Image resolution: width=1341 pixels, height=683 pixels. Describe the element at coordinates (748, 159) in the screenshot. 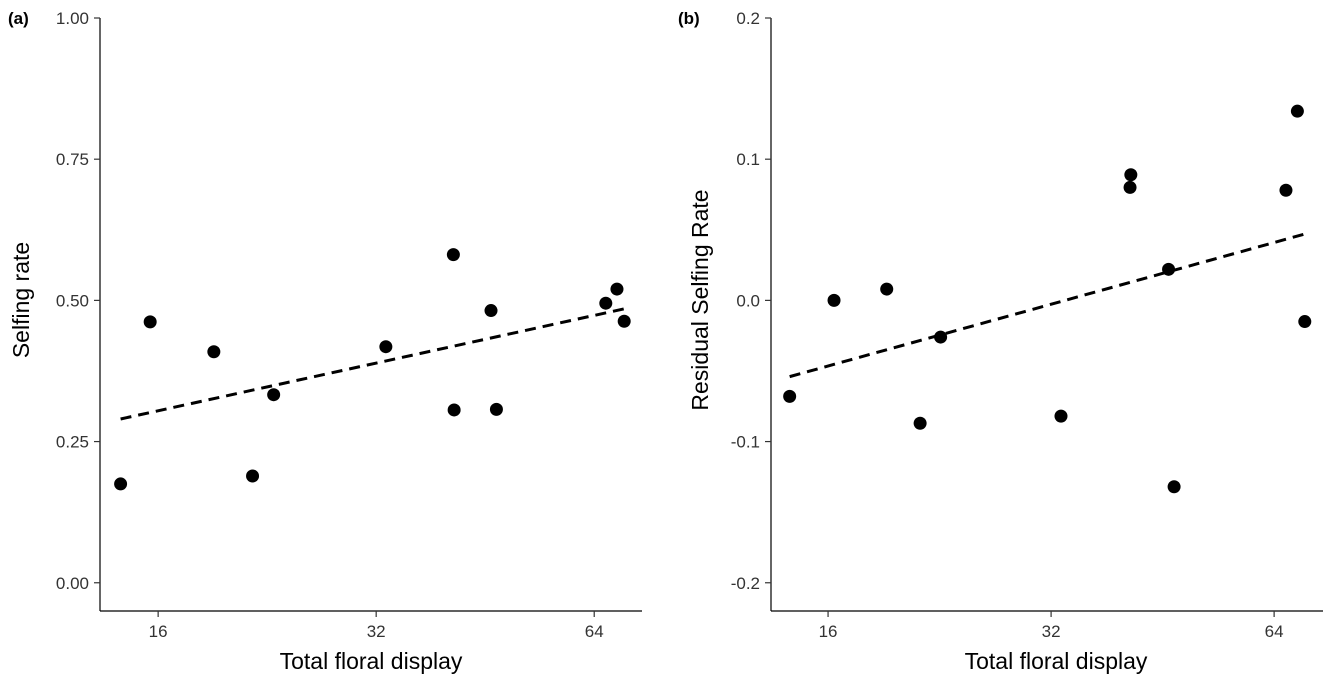

I see `panel-b-y-tick-label: 0.1` at that location.